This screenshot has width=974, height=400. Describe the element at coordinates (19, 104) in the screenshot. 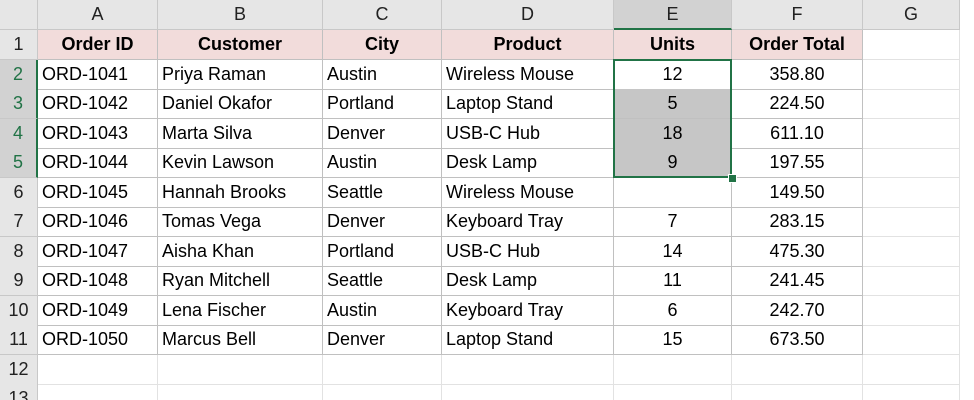

I see `row-header: 3` at that location.